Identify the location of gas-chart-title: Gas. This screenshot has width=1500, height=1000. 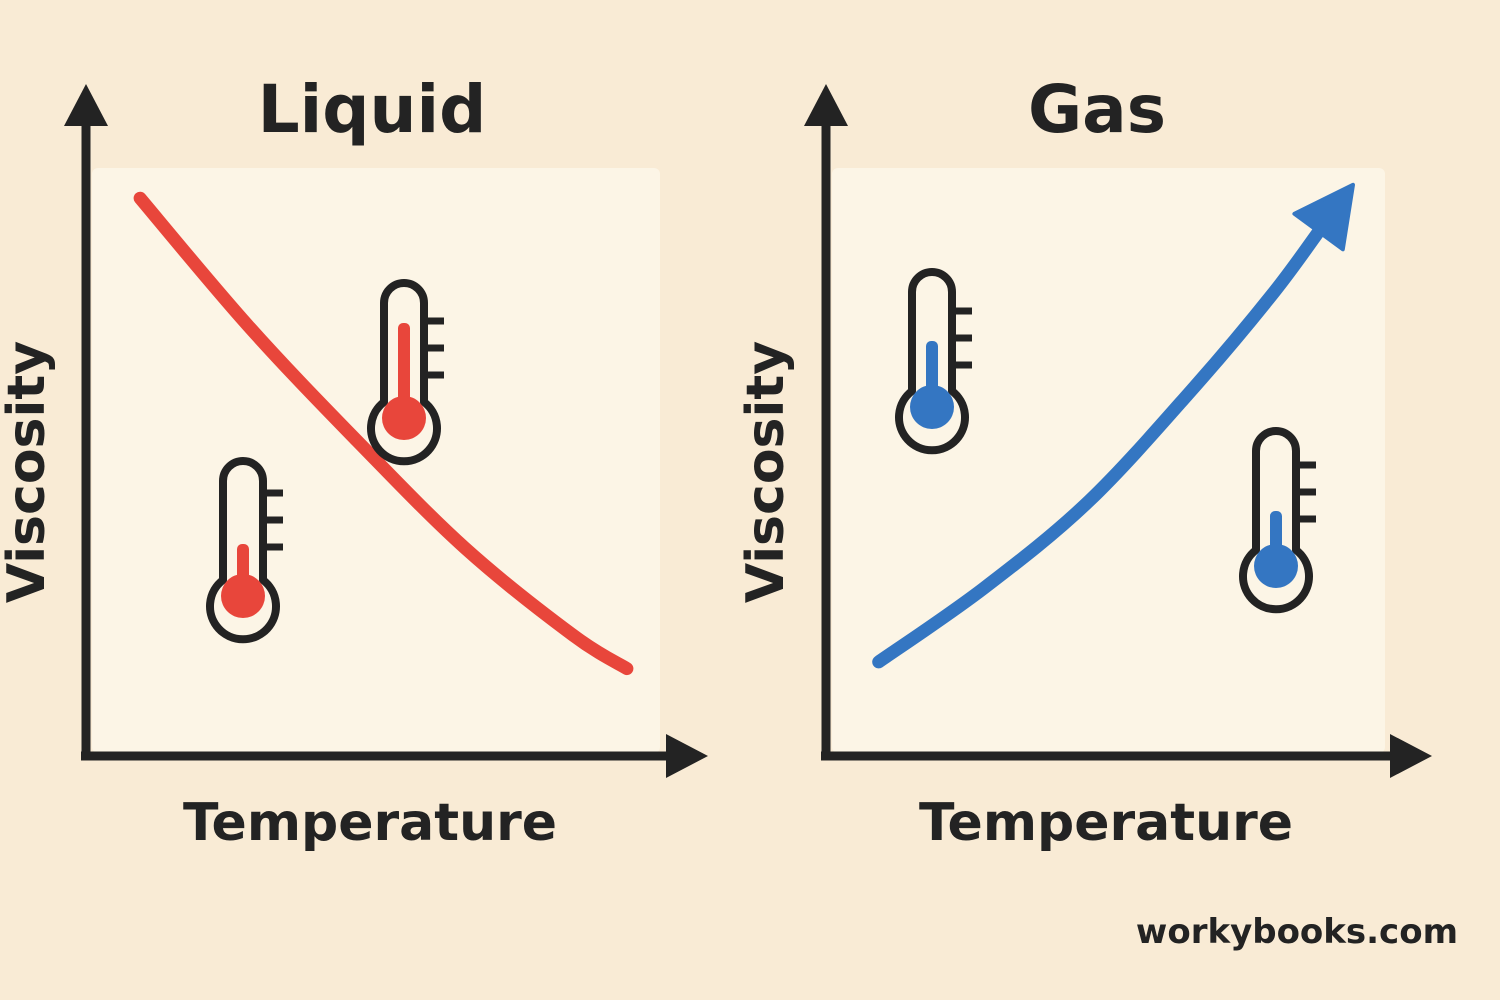
(1097, 109).